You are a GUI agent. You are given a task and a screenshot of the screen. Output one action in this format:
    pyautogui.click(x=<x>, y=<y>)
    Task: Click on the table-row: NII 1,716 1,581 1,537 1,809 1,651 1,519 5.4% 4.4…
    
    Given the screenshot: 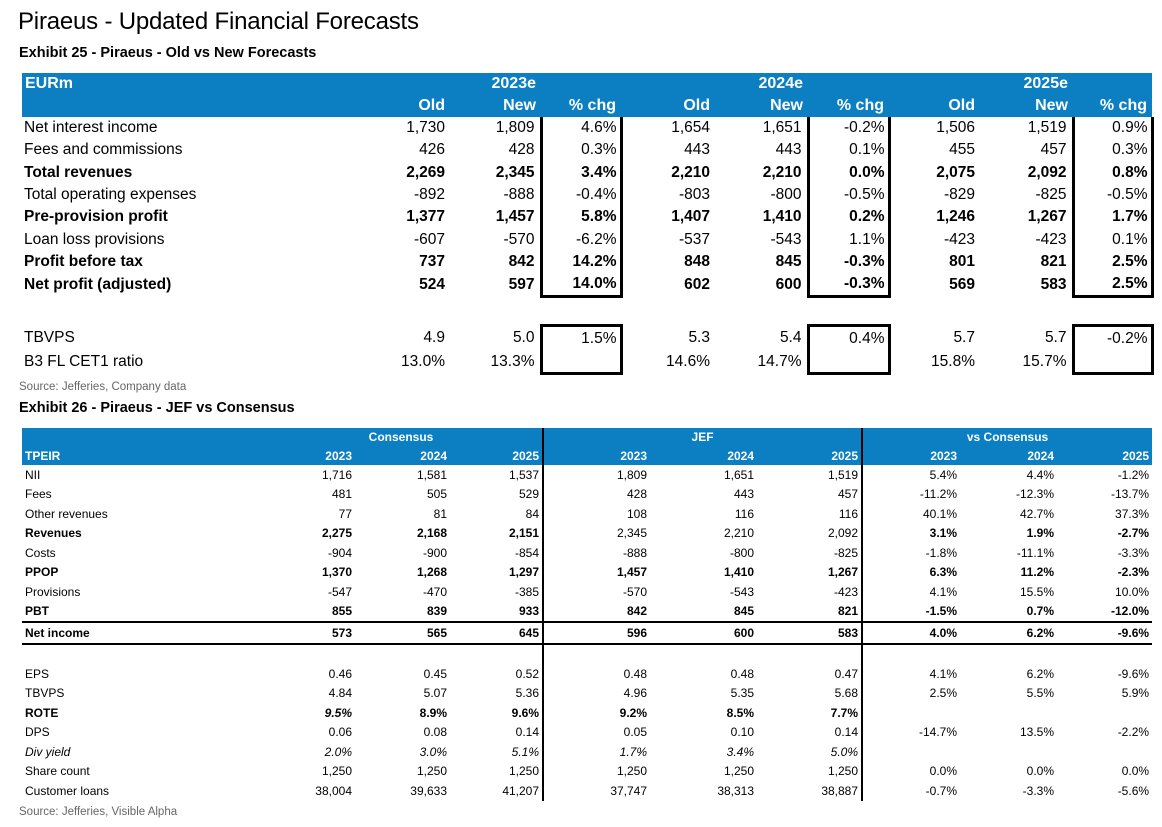 What is the action you would take?
    pyautogui.click(x=587, y=475)
    